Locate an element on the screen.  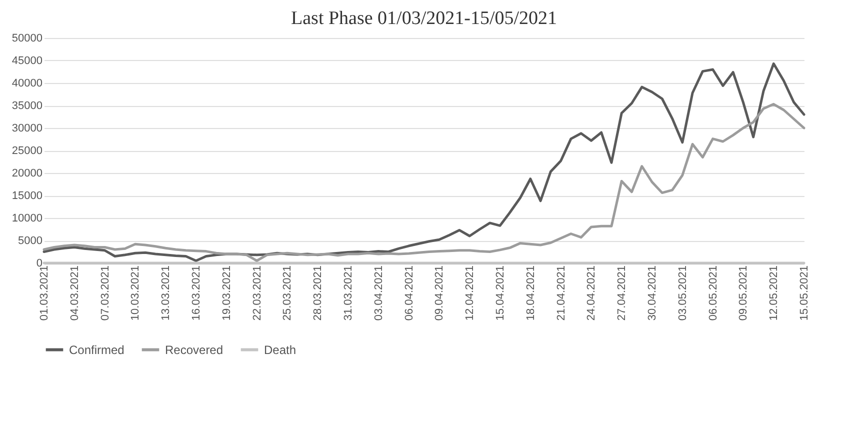
x-tick-label: 18.04.2021 is located at coordinates (530, 293).